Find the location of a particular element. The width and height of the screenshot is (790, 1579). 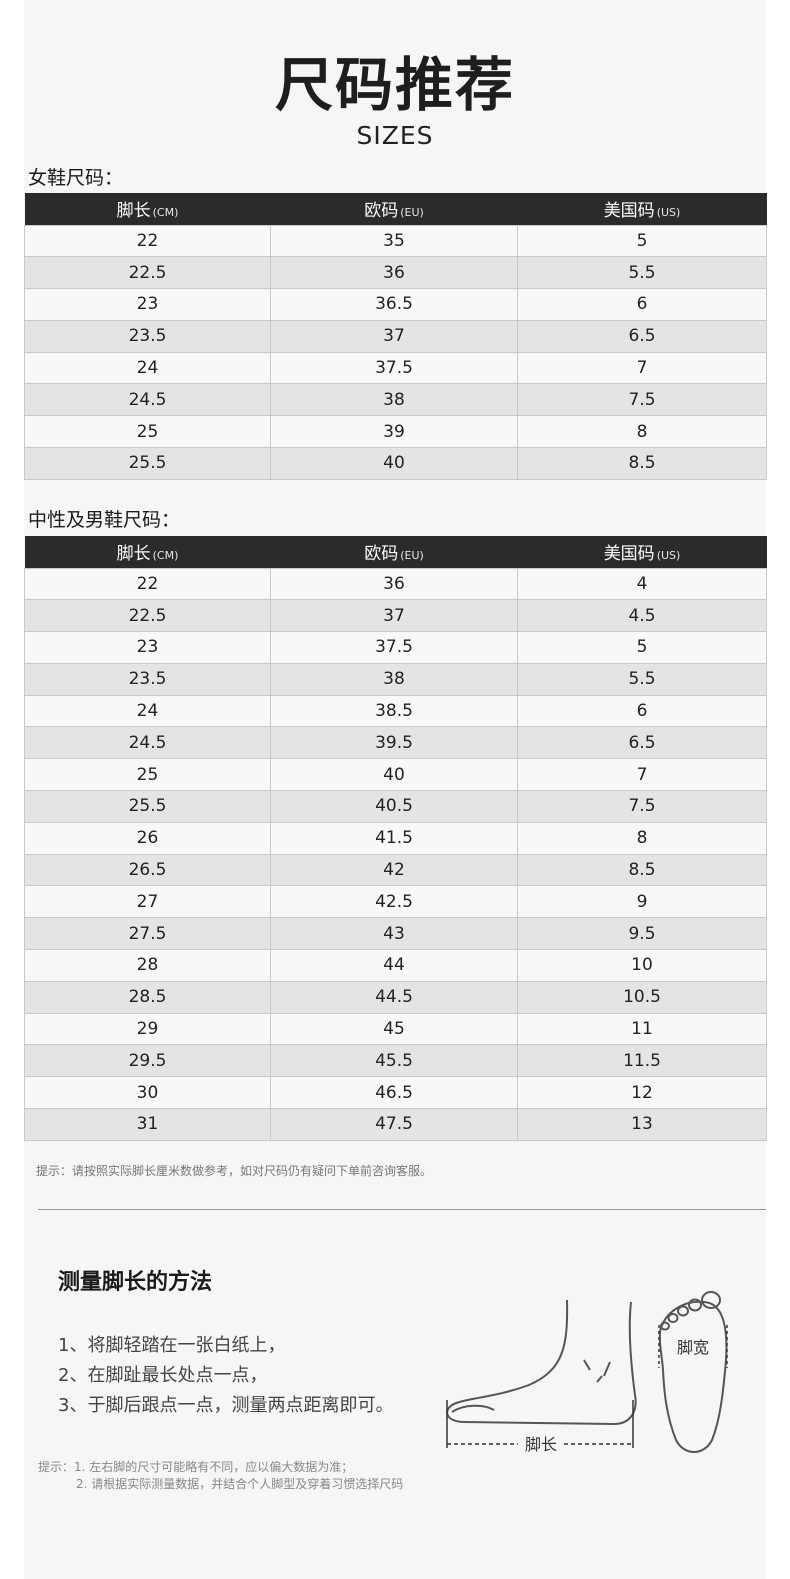

table-cell: 26.5 is located at coordinates (147, 870).